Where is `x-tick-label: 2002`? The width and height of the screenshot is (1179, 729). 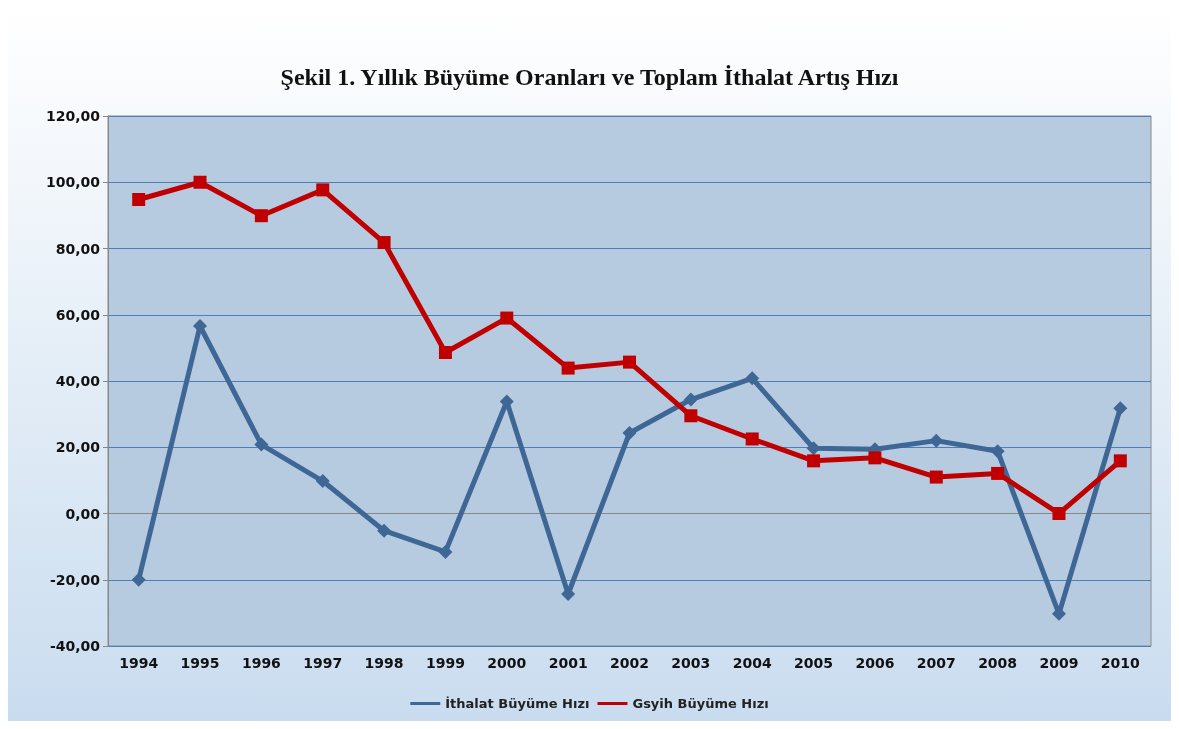
x-tick-label: 2002 is located at coordinates (629, 663).